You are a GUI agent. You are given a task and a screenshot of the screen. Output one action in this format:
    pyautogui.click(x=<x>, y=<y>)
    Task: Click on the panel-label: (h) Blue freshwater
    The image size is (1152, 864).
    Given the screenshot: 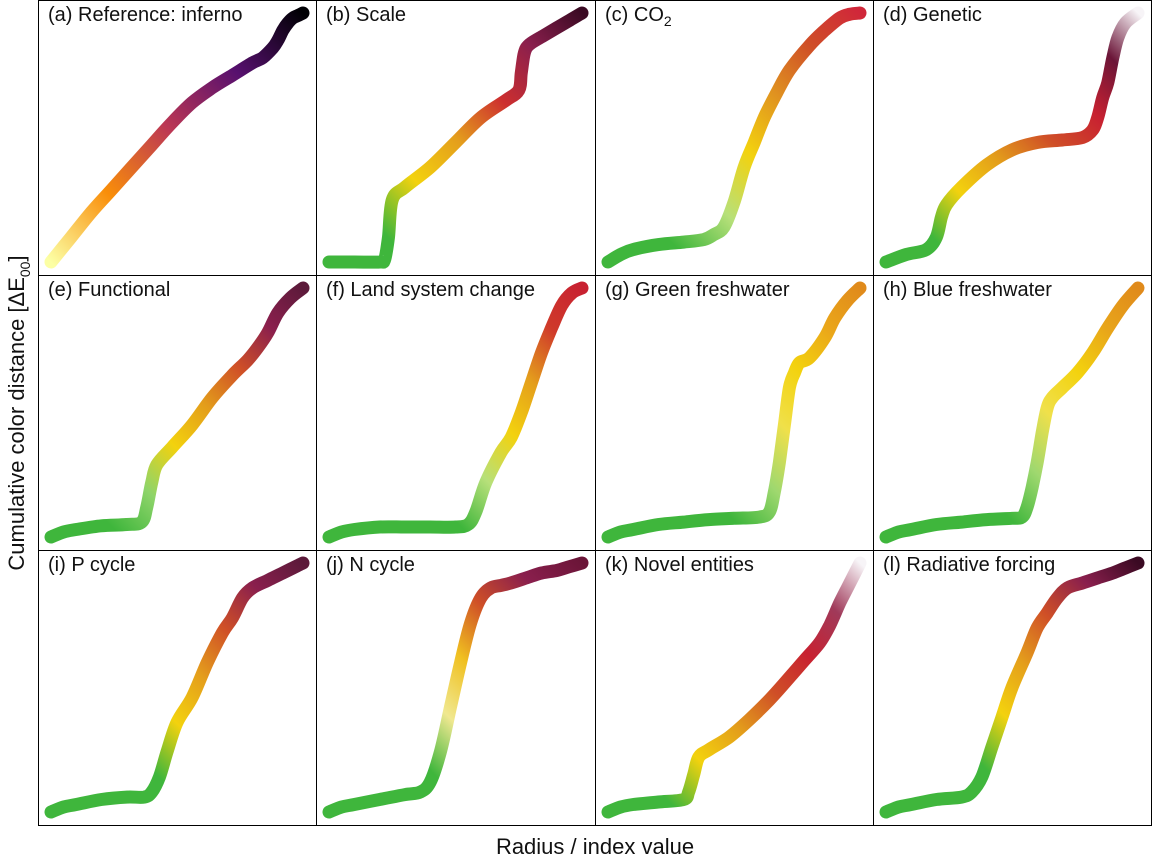 What is the action you would take?
    pyautogui.click(x=967, y=290)
    